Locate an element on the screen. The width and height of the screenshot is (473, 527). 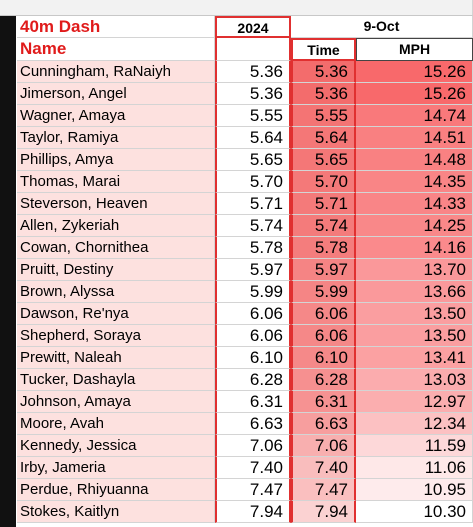
name-cell: Phillips, Amya is located at coordinates (116, 160).